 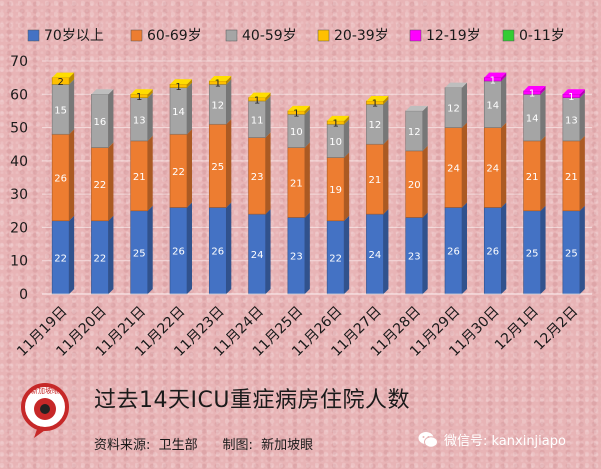 What do you see at coordinates (60, 110) in the screenshot?
I see `data-label: 15` at bounding box center [60, 110].